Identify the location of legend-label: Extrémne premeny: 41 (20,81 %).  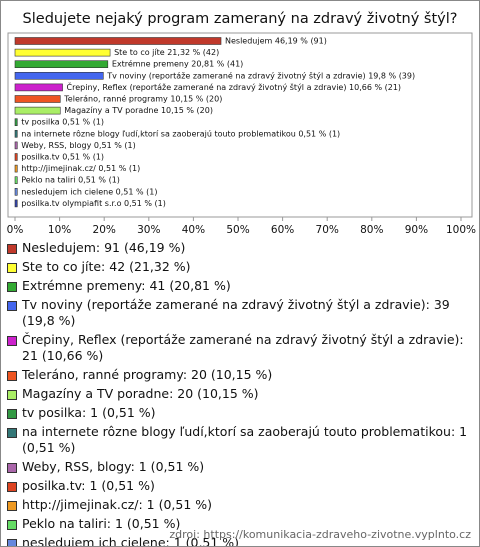
(126, 285).